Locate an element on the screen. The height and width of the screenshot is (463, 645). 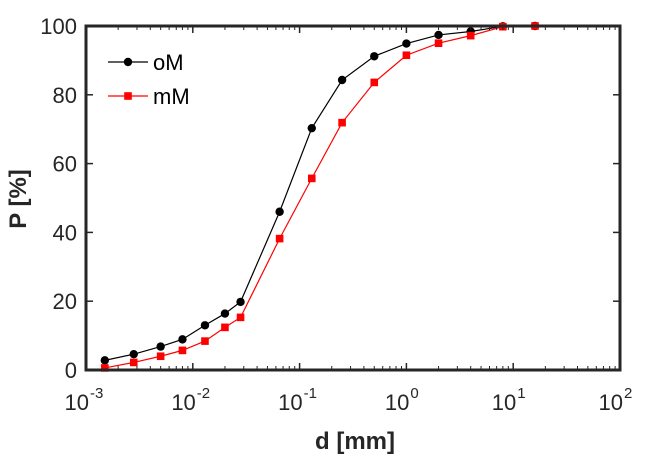
y-axis-title: P [%] is located at coordinates (18, 199).